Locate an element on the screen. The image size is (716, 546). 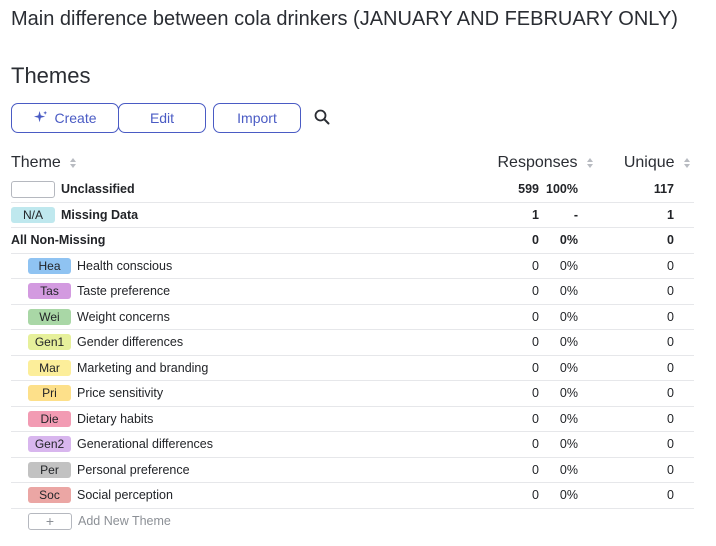
theme-name-cell: Per Personal preference is located at coordinates (109, 470).